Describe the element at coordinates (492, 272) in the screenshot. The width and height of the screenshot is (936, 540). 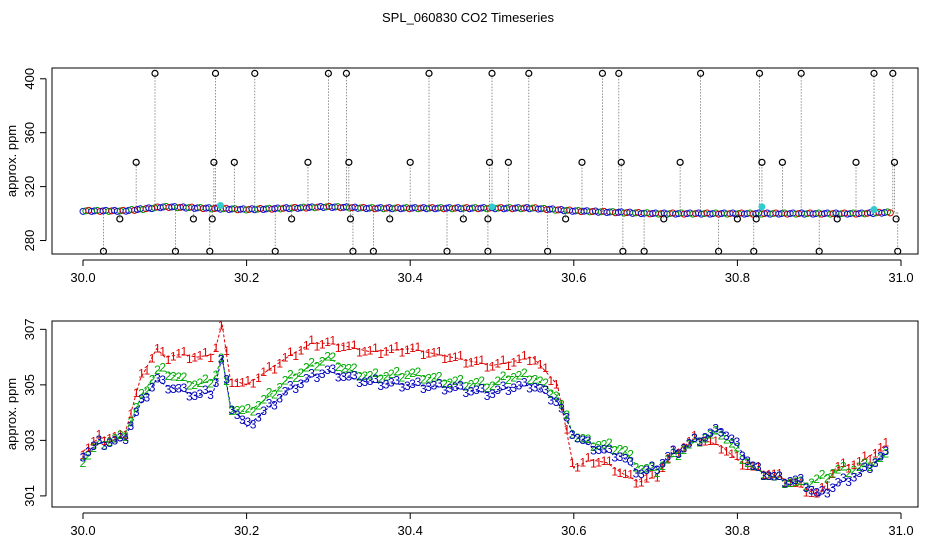
I see `top-x-axis: 30.0 30.2 30.4 30.6 30.8 31.0` at that location.